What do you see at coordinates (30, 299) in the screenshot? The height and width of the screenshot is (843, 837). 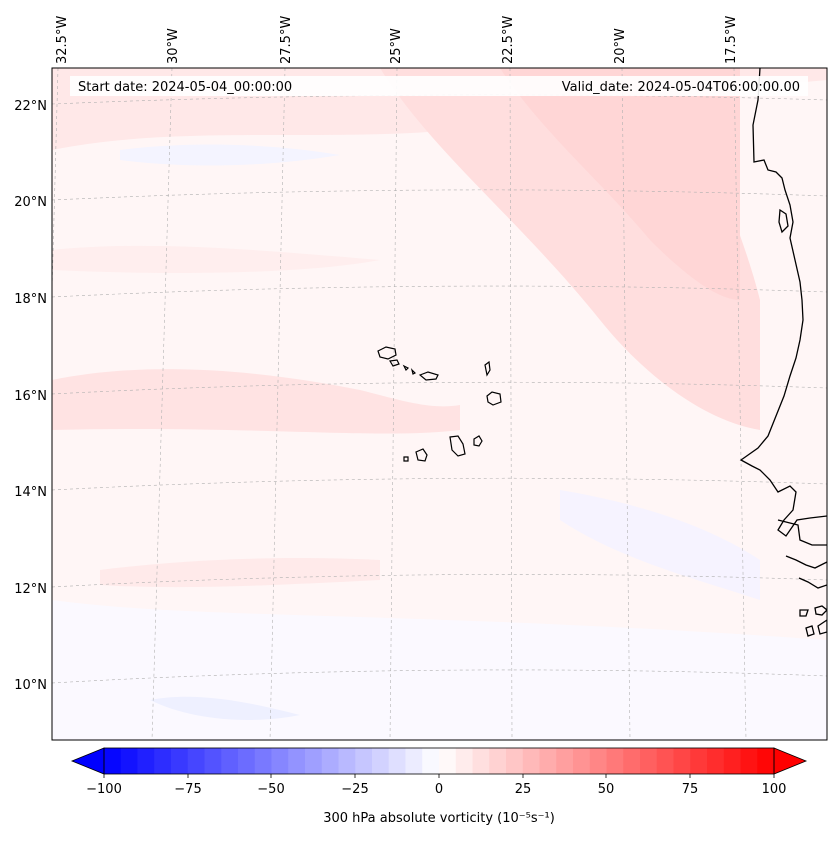 I see `lat-label: 18°N` at bounding box center [30, 299].